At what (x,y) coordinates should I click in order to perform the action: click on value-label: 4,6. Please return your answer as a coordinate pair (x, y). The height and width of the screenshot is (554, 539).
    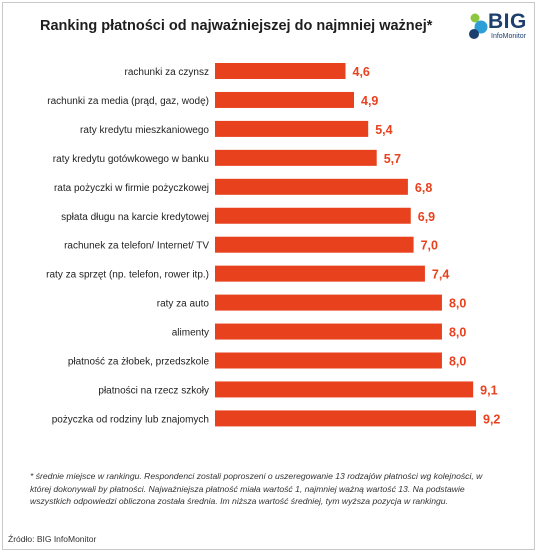
    Looking at the image, I should click on (361, 72).